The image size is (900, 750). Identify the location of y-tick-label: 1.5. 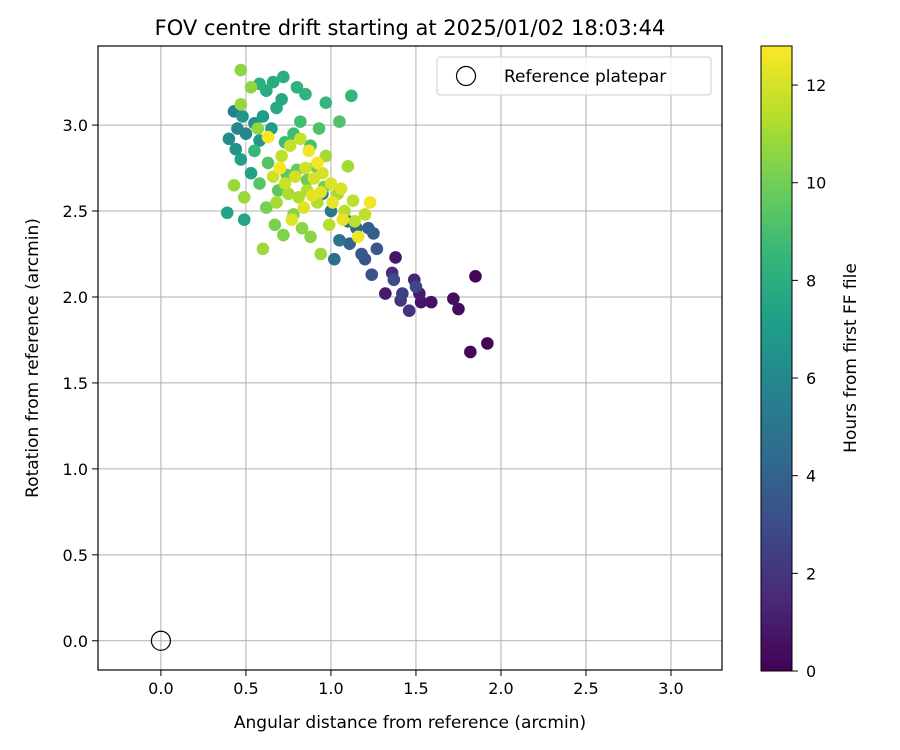
(75, 383).